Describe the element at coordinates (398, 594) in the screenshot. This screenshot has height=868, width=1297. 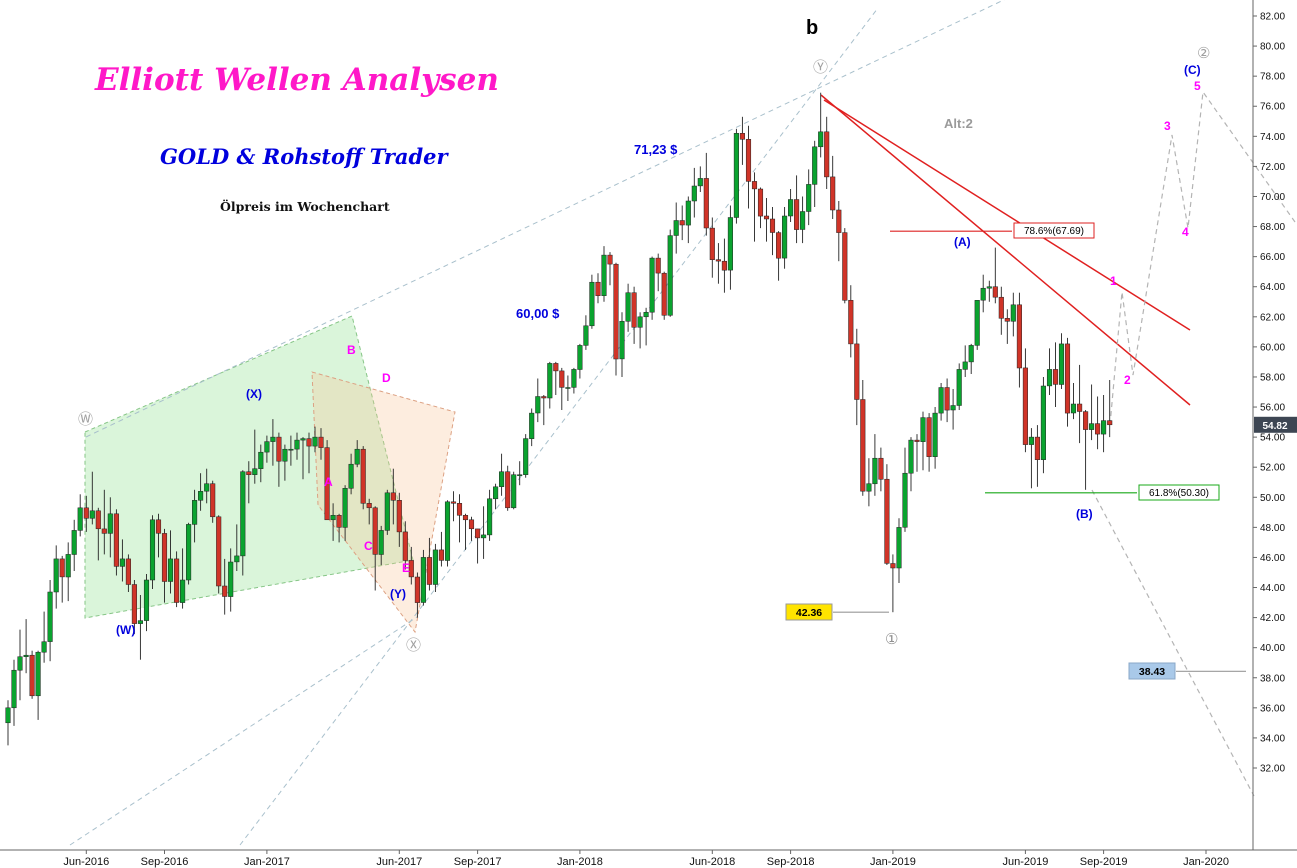
I see `wave-Y-label: (Y)` at that location.